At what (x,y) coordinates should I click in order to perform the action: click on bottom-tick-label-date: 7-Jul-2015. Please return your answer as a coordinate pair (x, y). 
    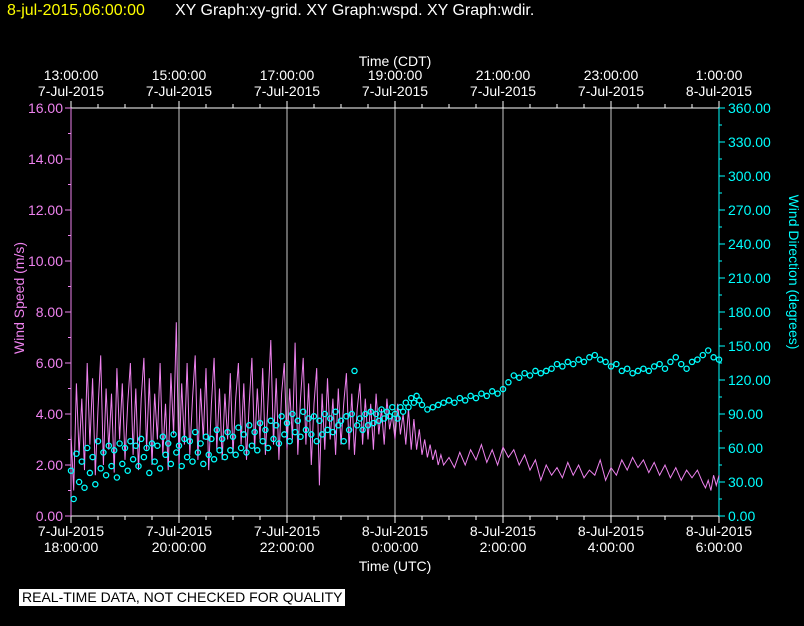
    Looking at the image, I should click on (287, 531).